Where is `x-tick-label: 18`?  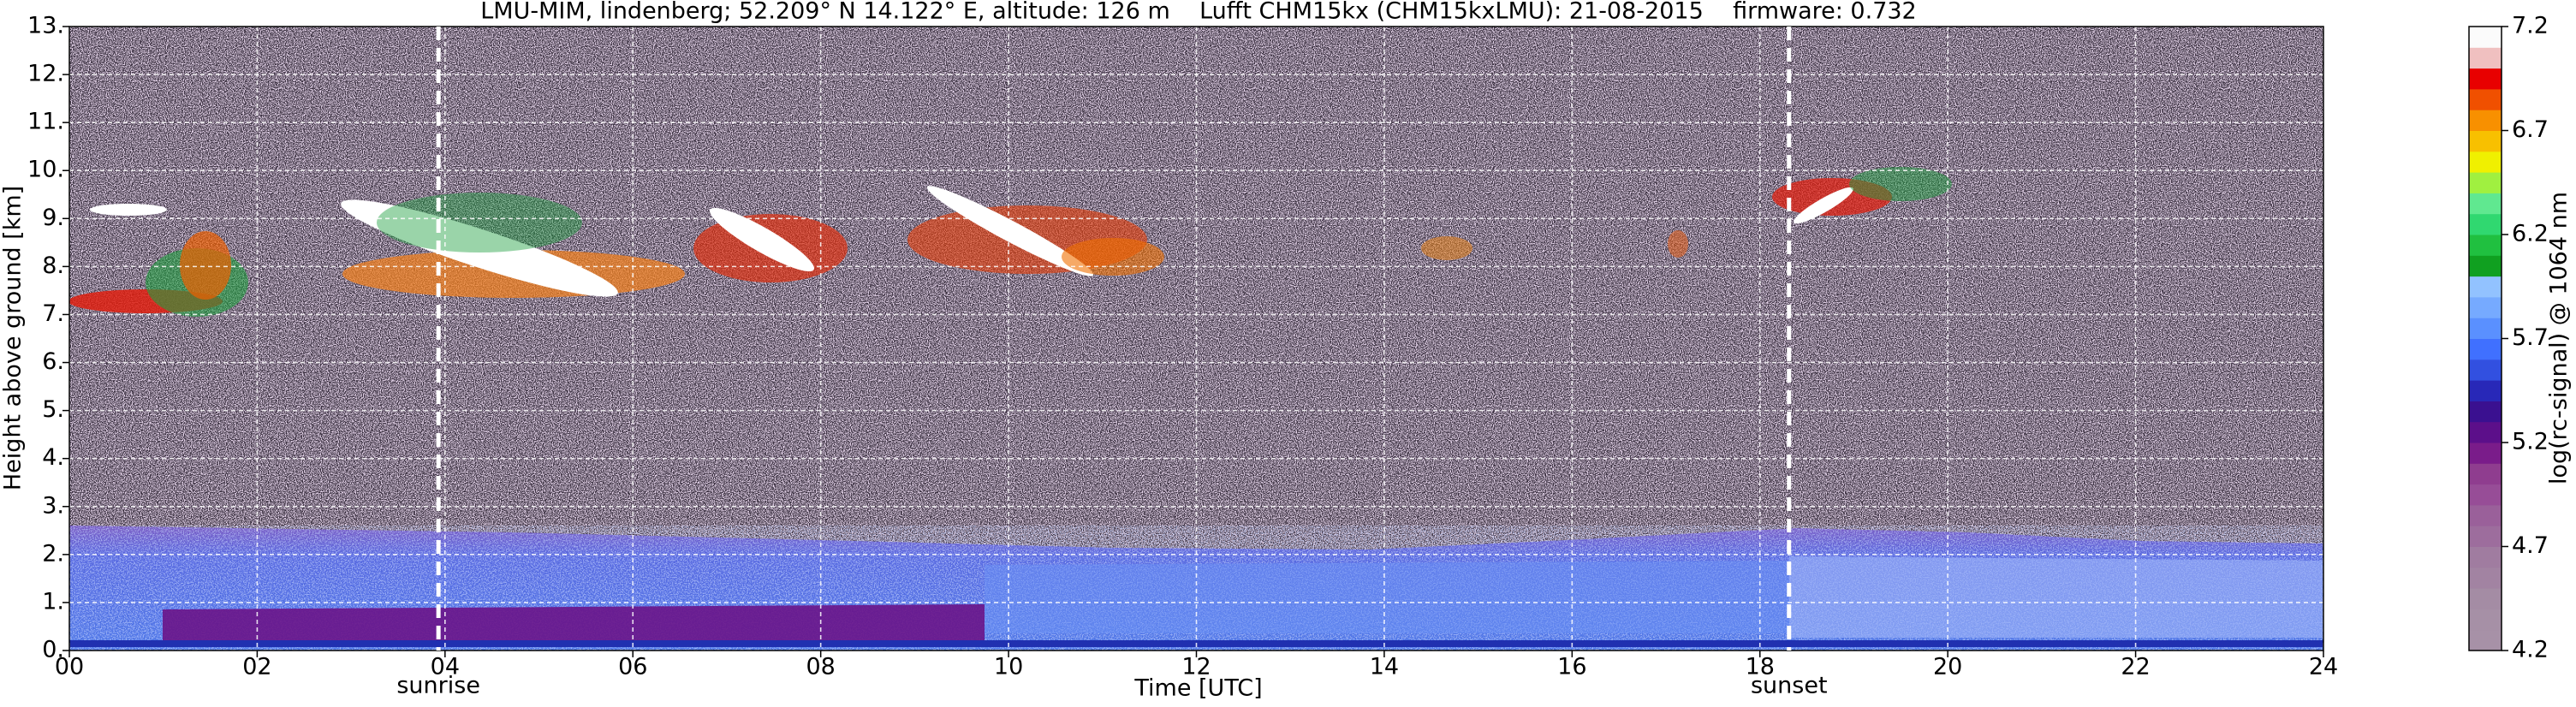 x-tick-label: 18 is located at coordinates (1761, 667).